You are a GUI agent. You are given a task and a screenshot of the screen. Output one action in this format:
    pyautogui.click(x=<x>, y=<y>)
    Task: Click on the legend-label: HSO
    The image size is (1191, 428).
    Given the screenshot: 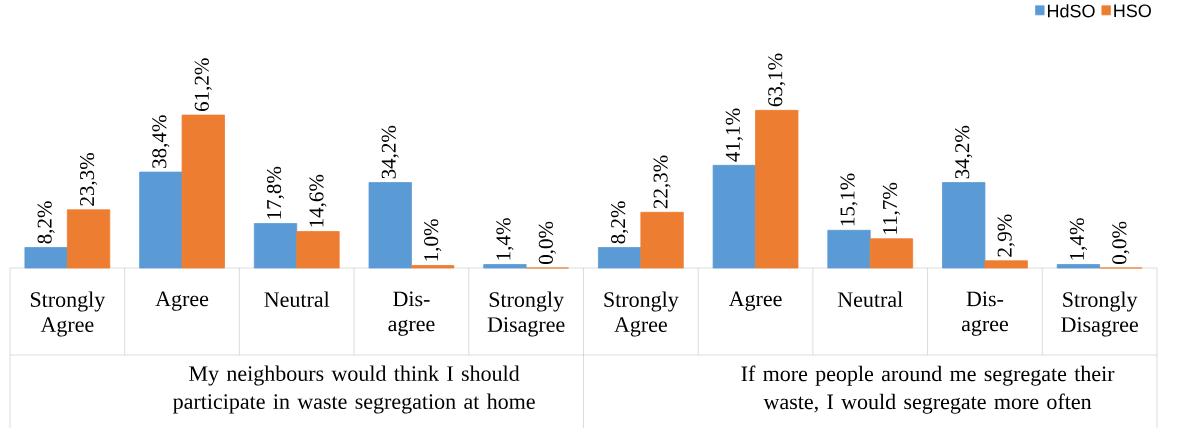 What is the action you would take?
    pyautogui.click(x=1132, y=11)
    